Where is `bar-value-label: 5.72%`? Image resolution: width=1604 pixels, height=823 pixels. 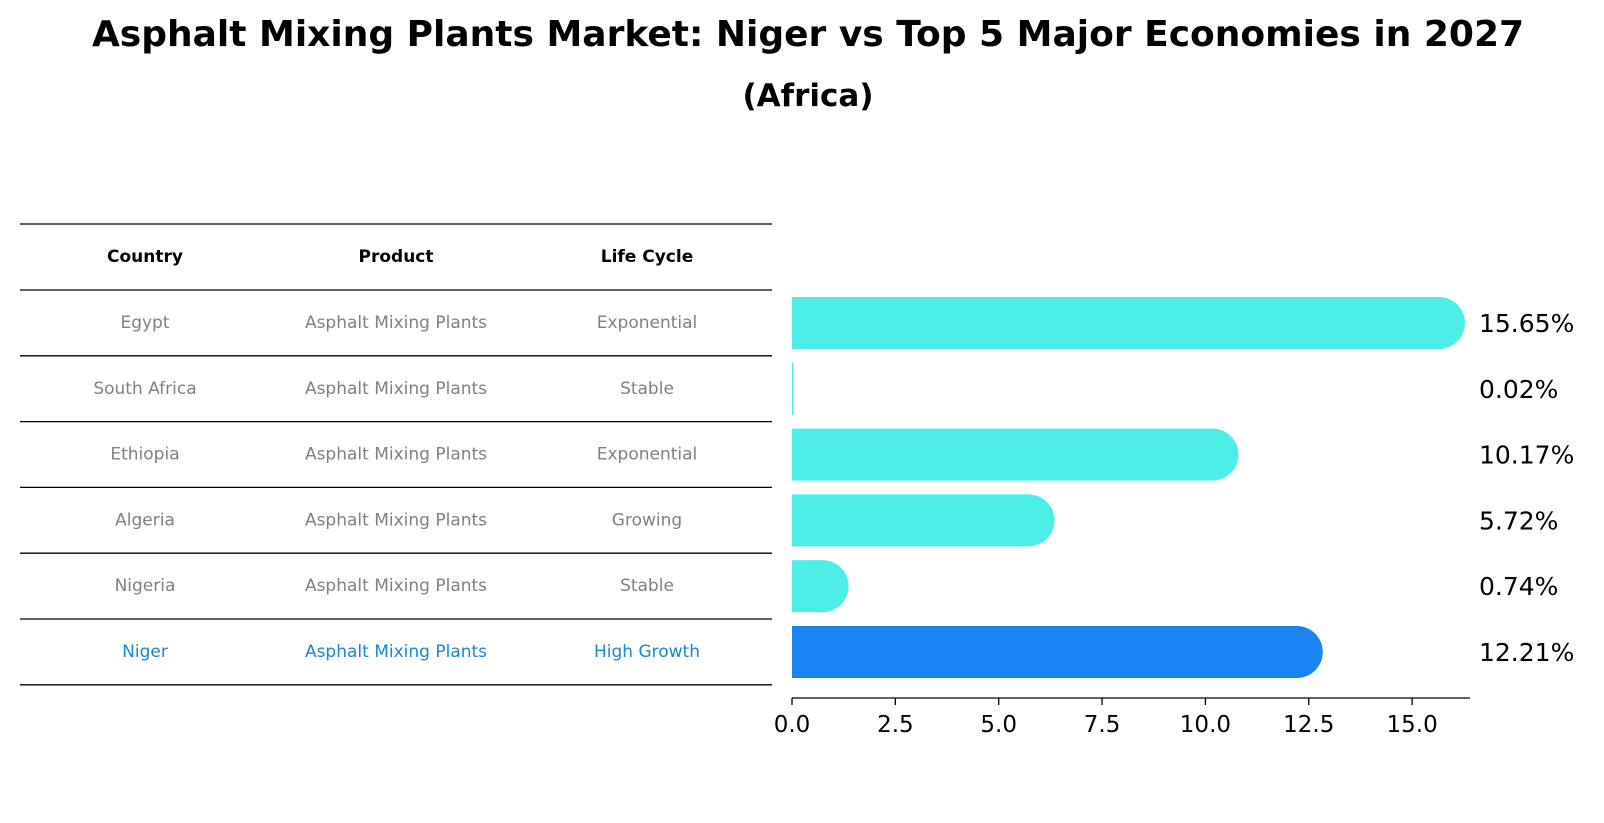
bar-value-label: 5.72% is located at coordinates (1518, 520).